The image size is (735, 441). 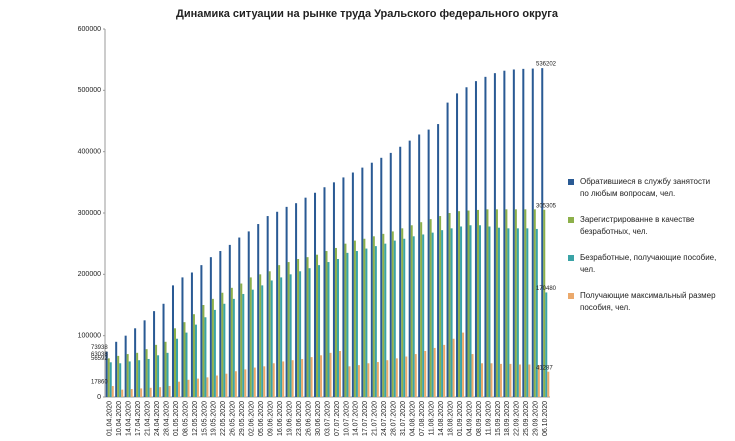 What do you see at coordinates (337, 418) in the screenshot?
I see `x-tick-label: 07.07.2020` at bounding box center [337, 418].